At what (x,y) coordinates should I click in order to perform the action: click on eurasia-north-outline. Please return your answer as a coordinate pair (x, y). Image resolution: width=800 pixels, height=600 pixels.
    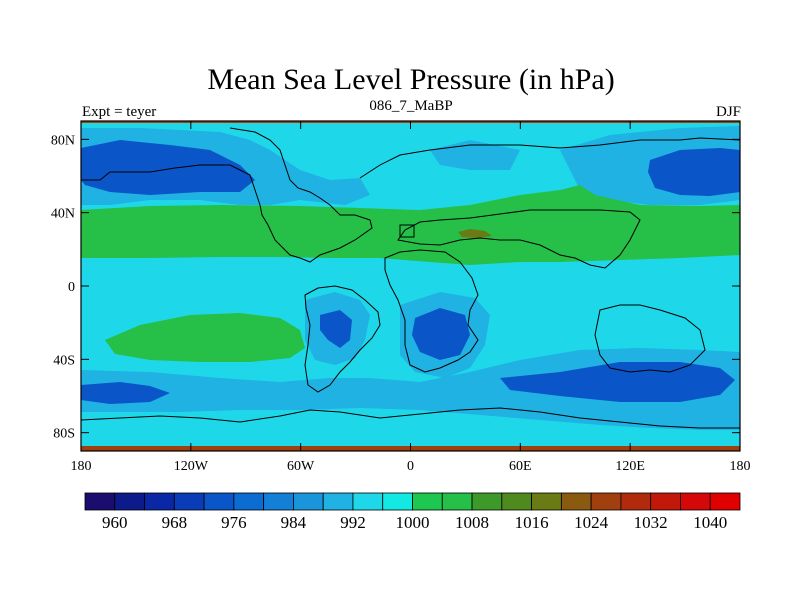
    Looking at the image, I should click on (549, 158).